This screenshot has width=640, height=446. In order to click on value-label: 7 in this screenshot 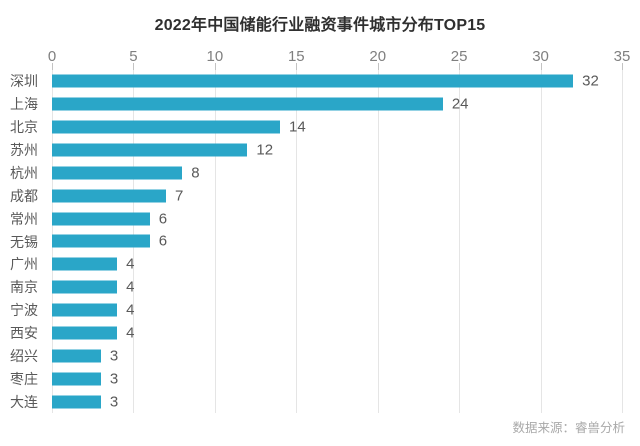, I will do `click(179, 196)`.